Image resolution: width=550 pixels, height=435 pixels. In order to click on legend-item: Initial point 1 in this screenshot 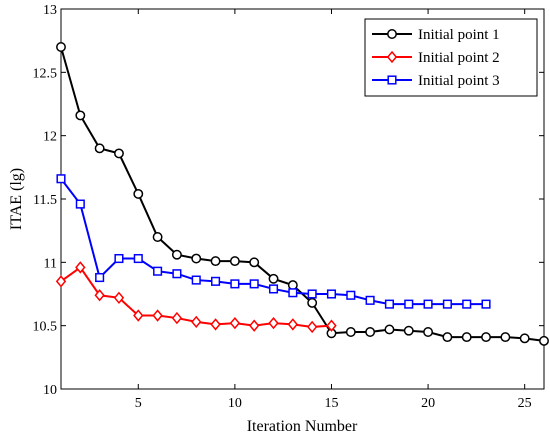, I will do `click(436, 35)`.